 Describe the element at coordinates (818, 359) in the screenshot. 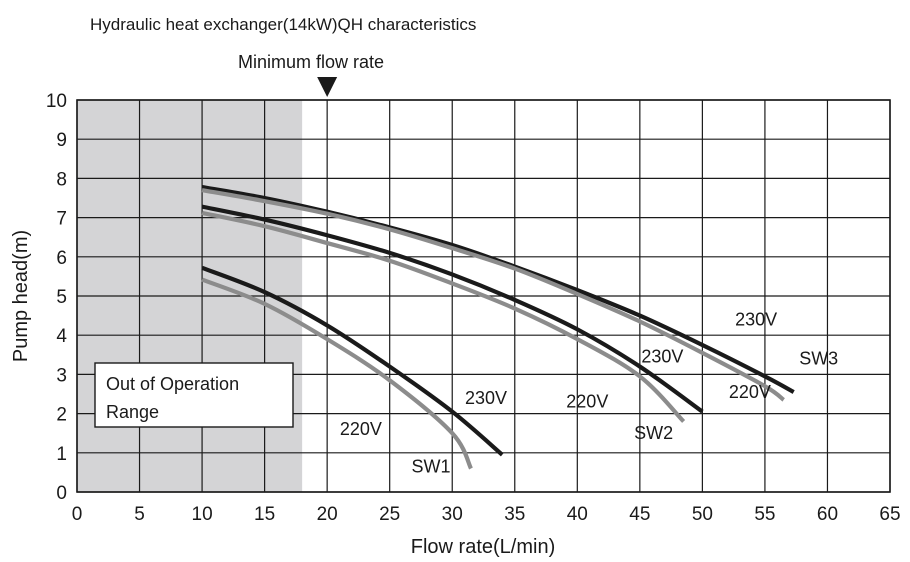

I see `curve-label: SW3` at that location.